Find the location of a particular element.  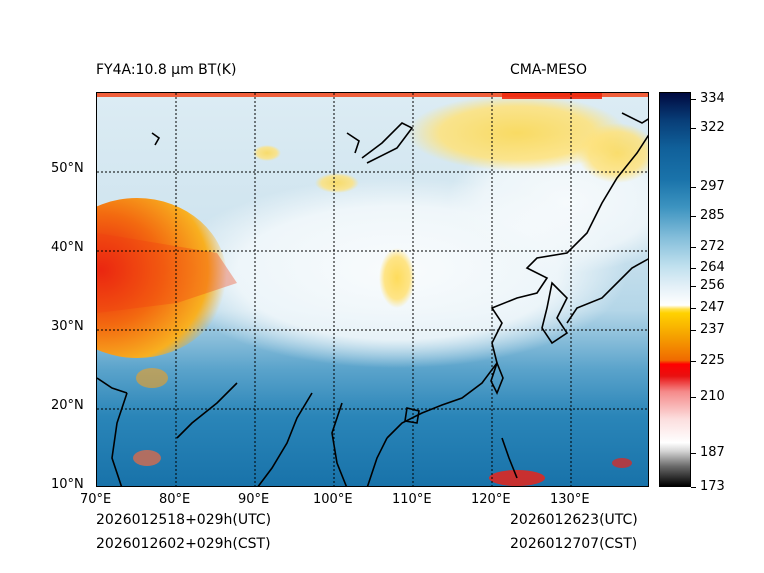

colorbar-tick-297: 297 is located at coordinates (712, 186).